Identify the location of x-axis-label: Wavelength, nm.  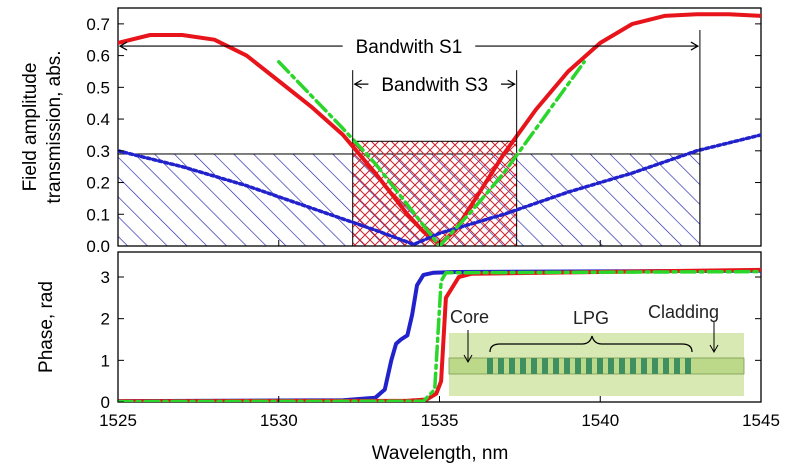
(440, 453).